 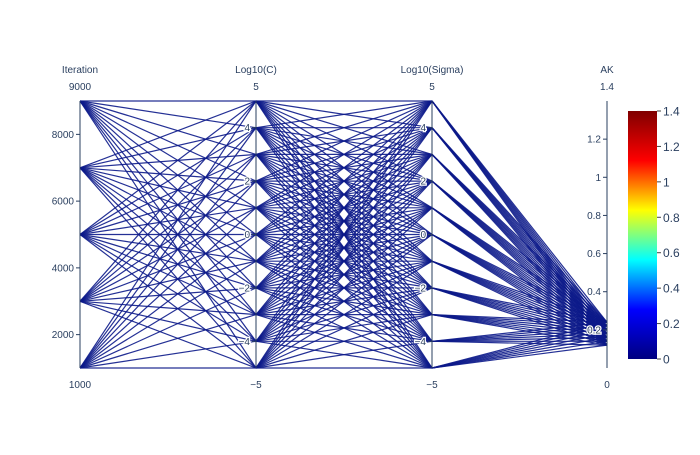 I want to click on colorbar: 0 0.2 0.4 0.6 0.8 1 1.2 1.4, so click(x=654, y=236).